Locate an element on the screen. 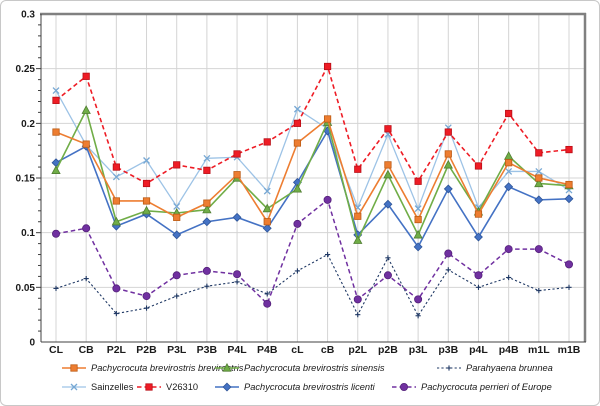 The image size is (600, 406). x-category-label: CL is located at coordinates (56, 350).